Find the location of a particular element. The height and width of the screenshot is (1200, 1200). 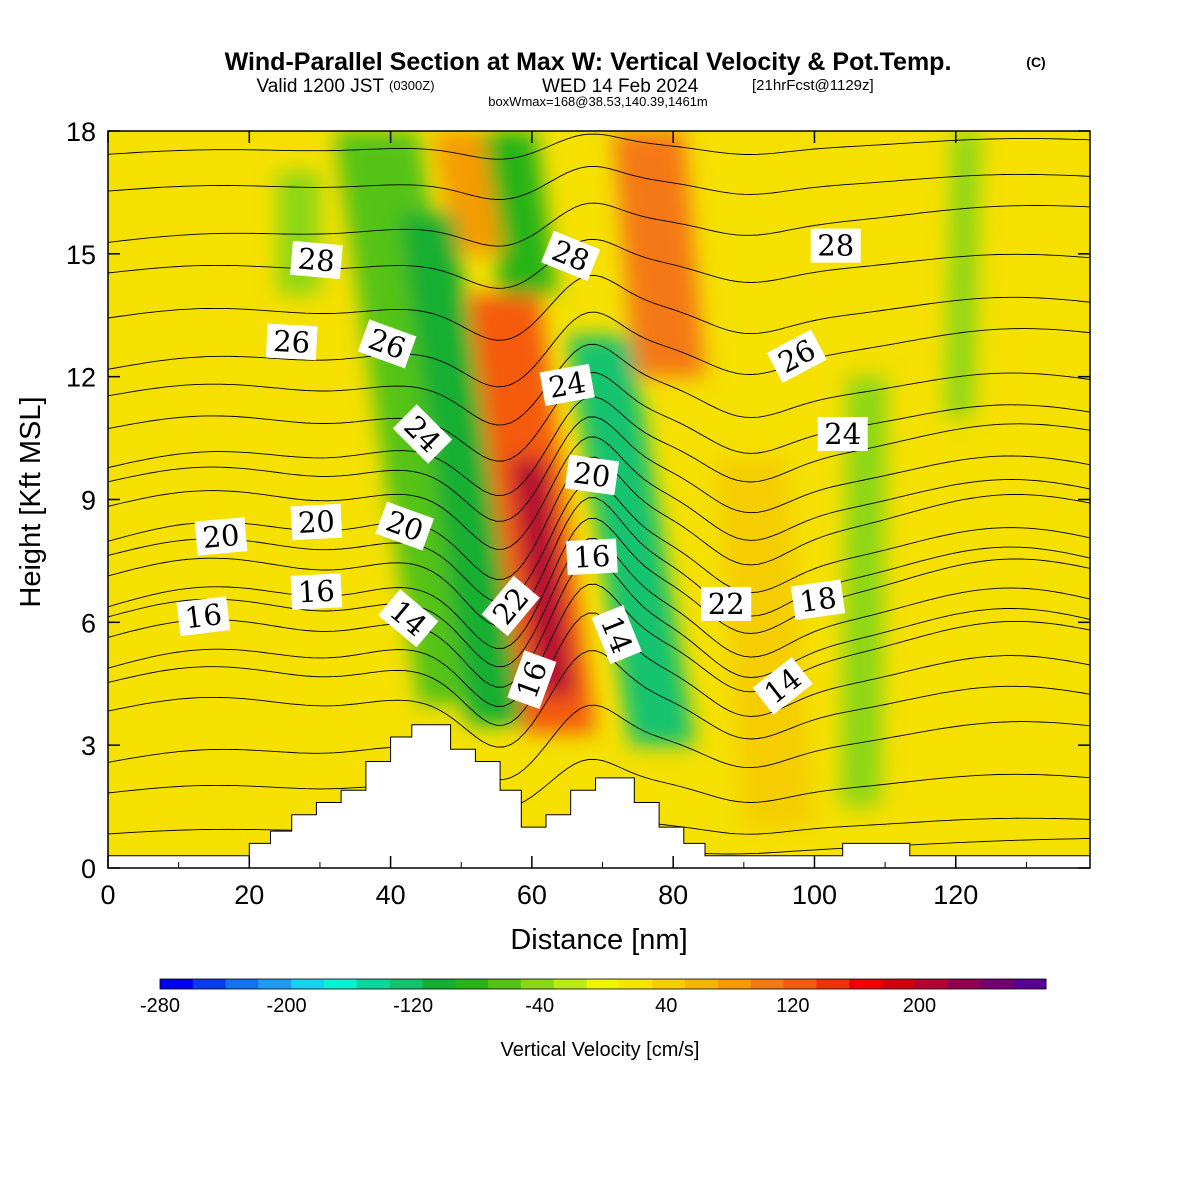

colorbar-tick-label: -280 is located at coordinates (160, 1006).